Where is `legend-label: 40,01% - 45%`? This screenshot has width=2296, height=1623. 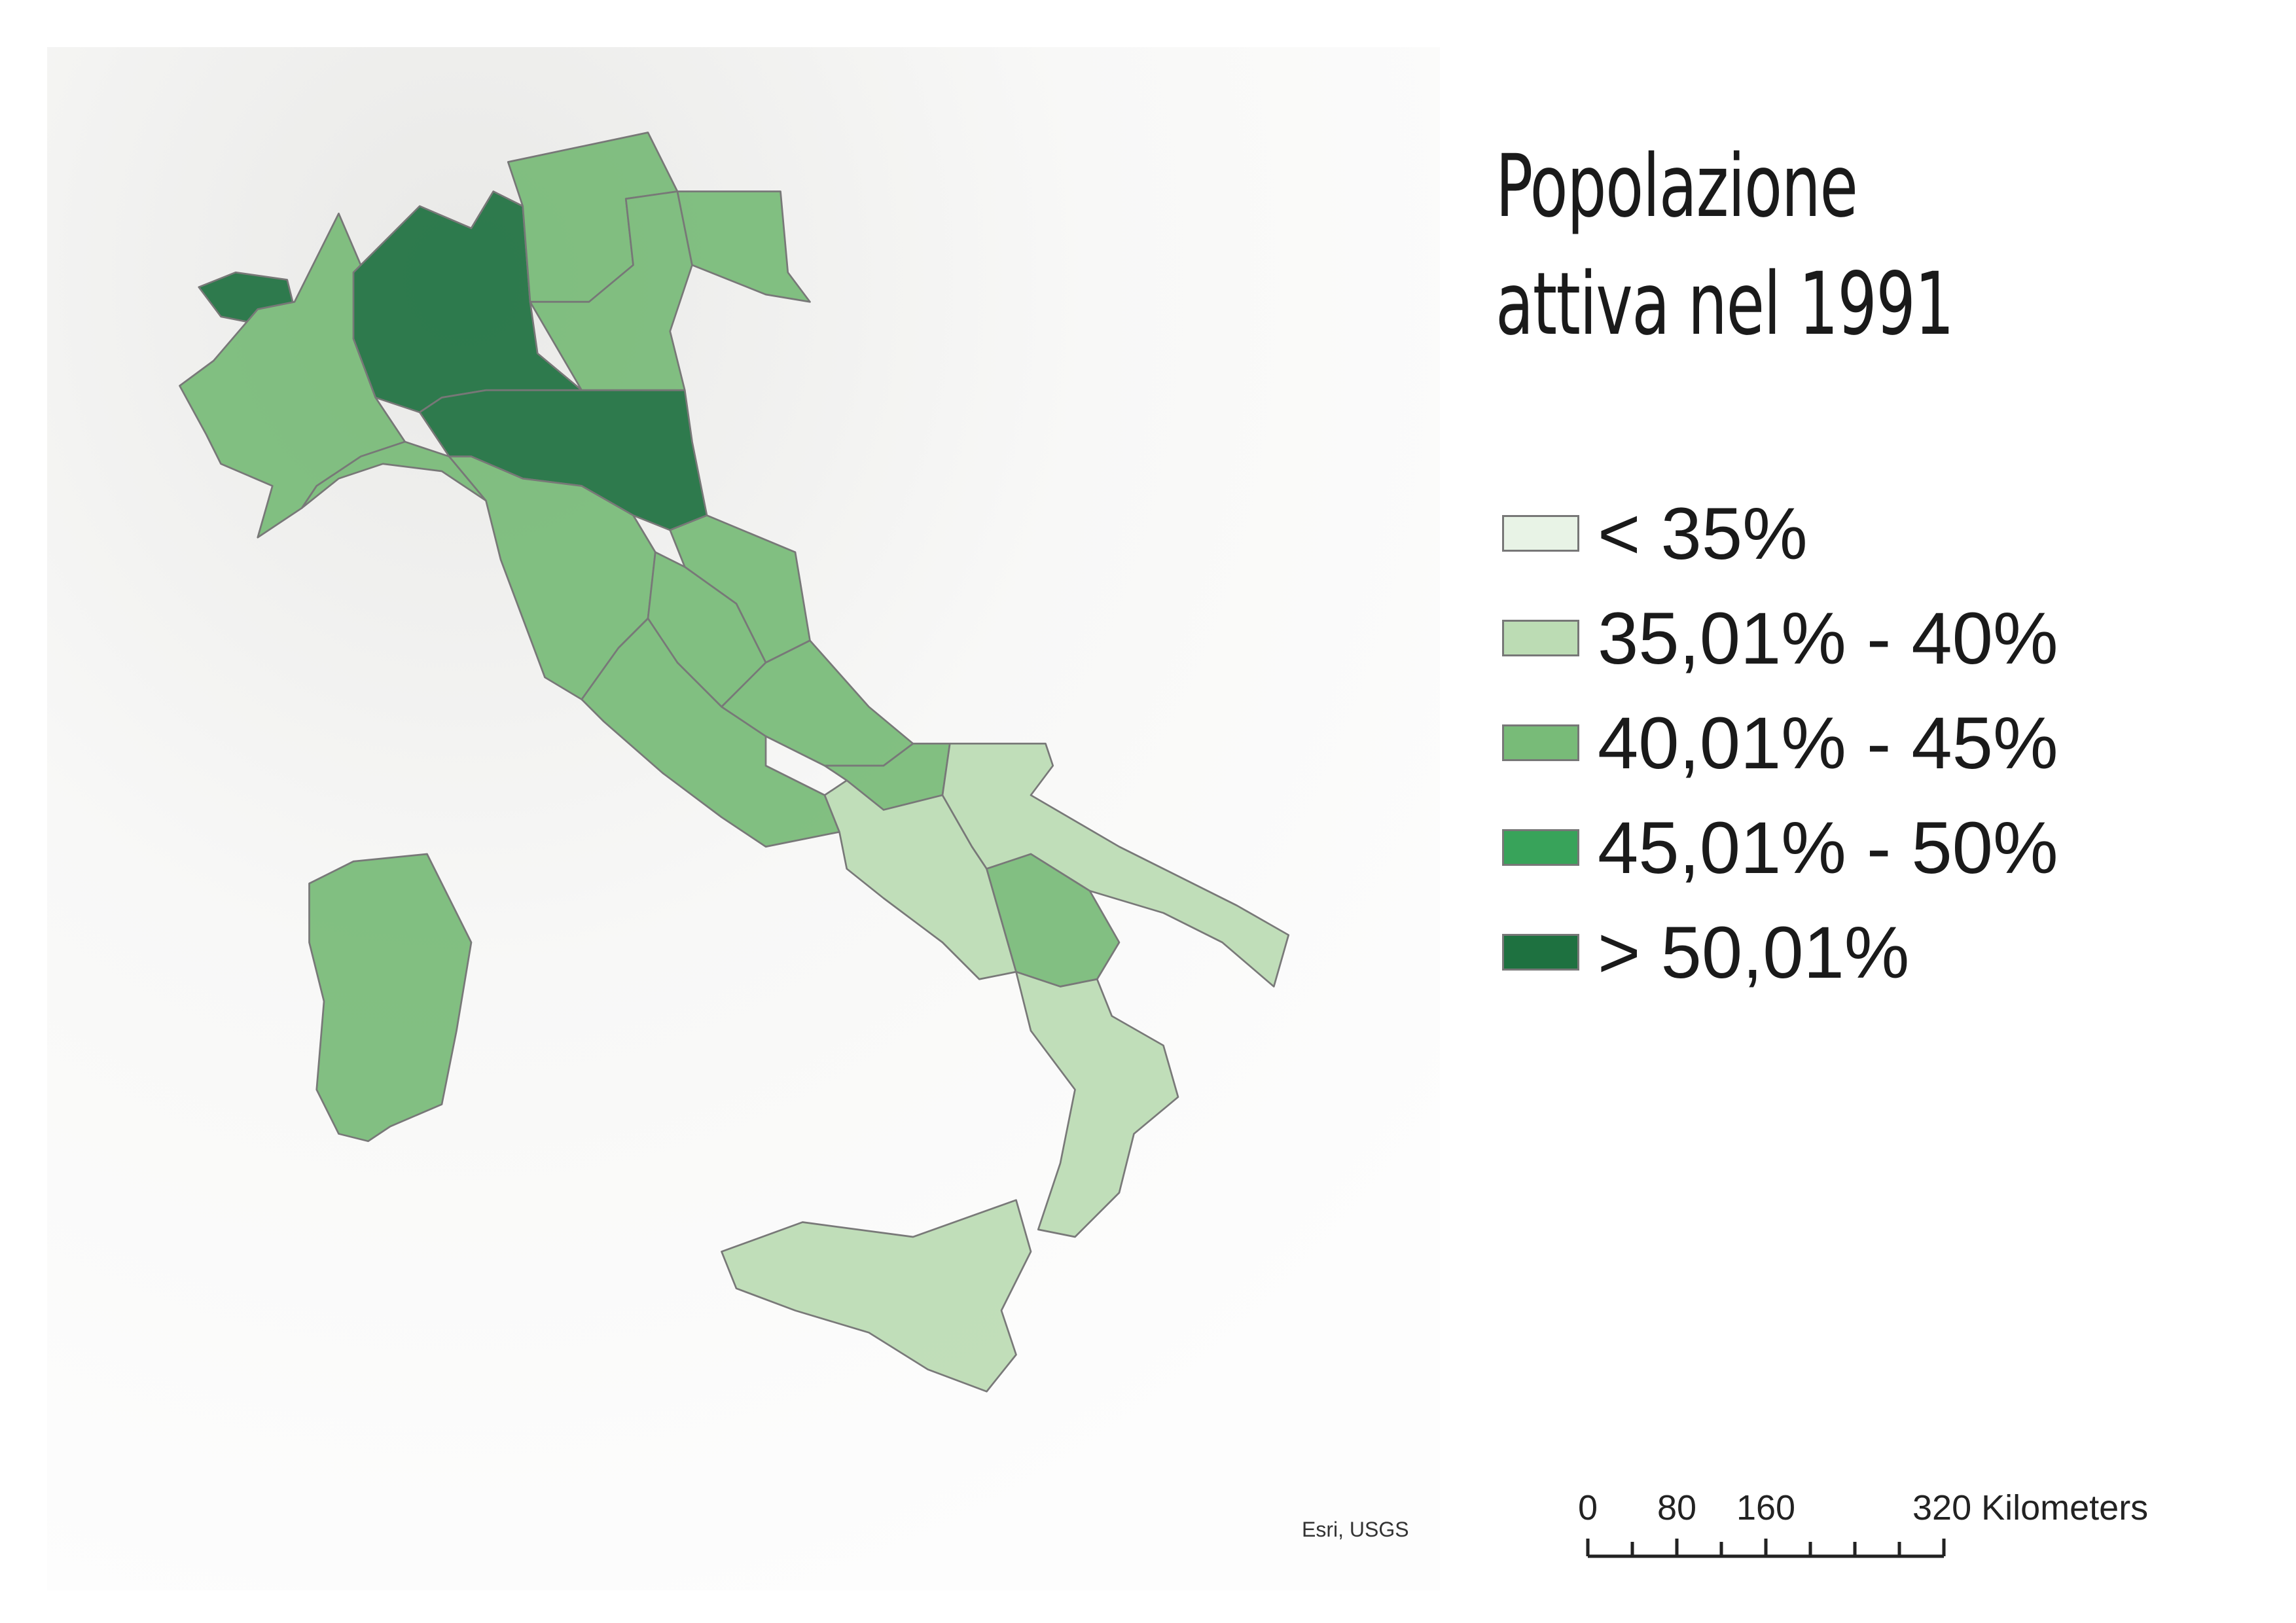
legend-label: 40,01% - 45% is located at coordinates (1828, 743).